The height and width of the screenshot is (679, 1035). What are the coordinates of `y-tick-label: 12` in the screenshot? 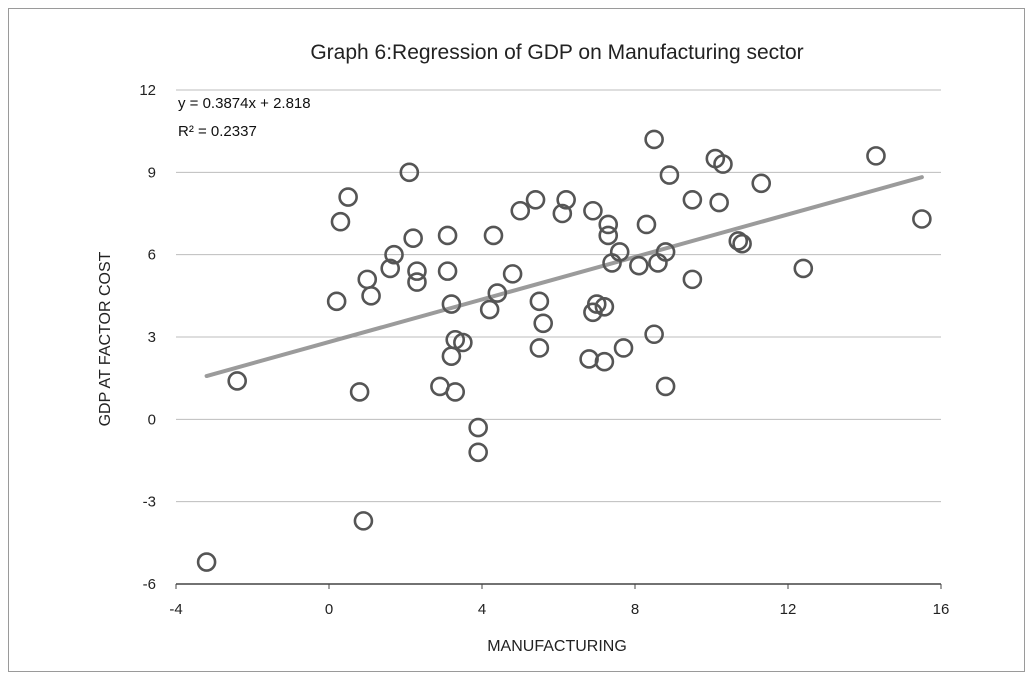 It's located at (147, 90).